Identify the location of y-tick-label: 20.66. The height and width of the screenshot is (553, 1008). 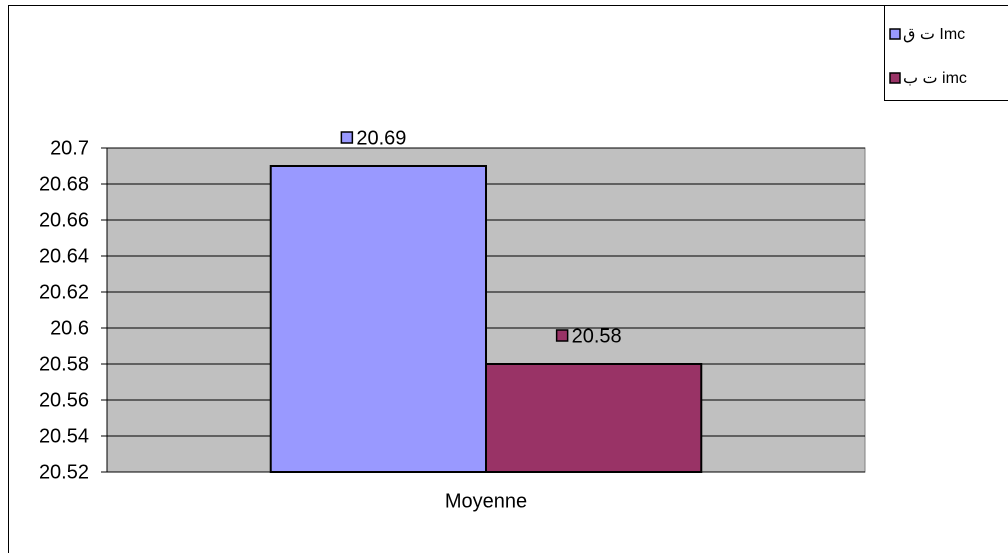
(64, 220).